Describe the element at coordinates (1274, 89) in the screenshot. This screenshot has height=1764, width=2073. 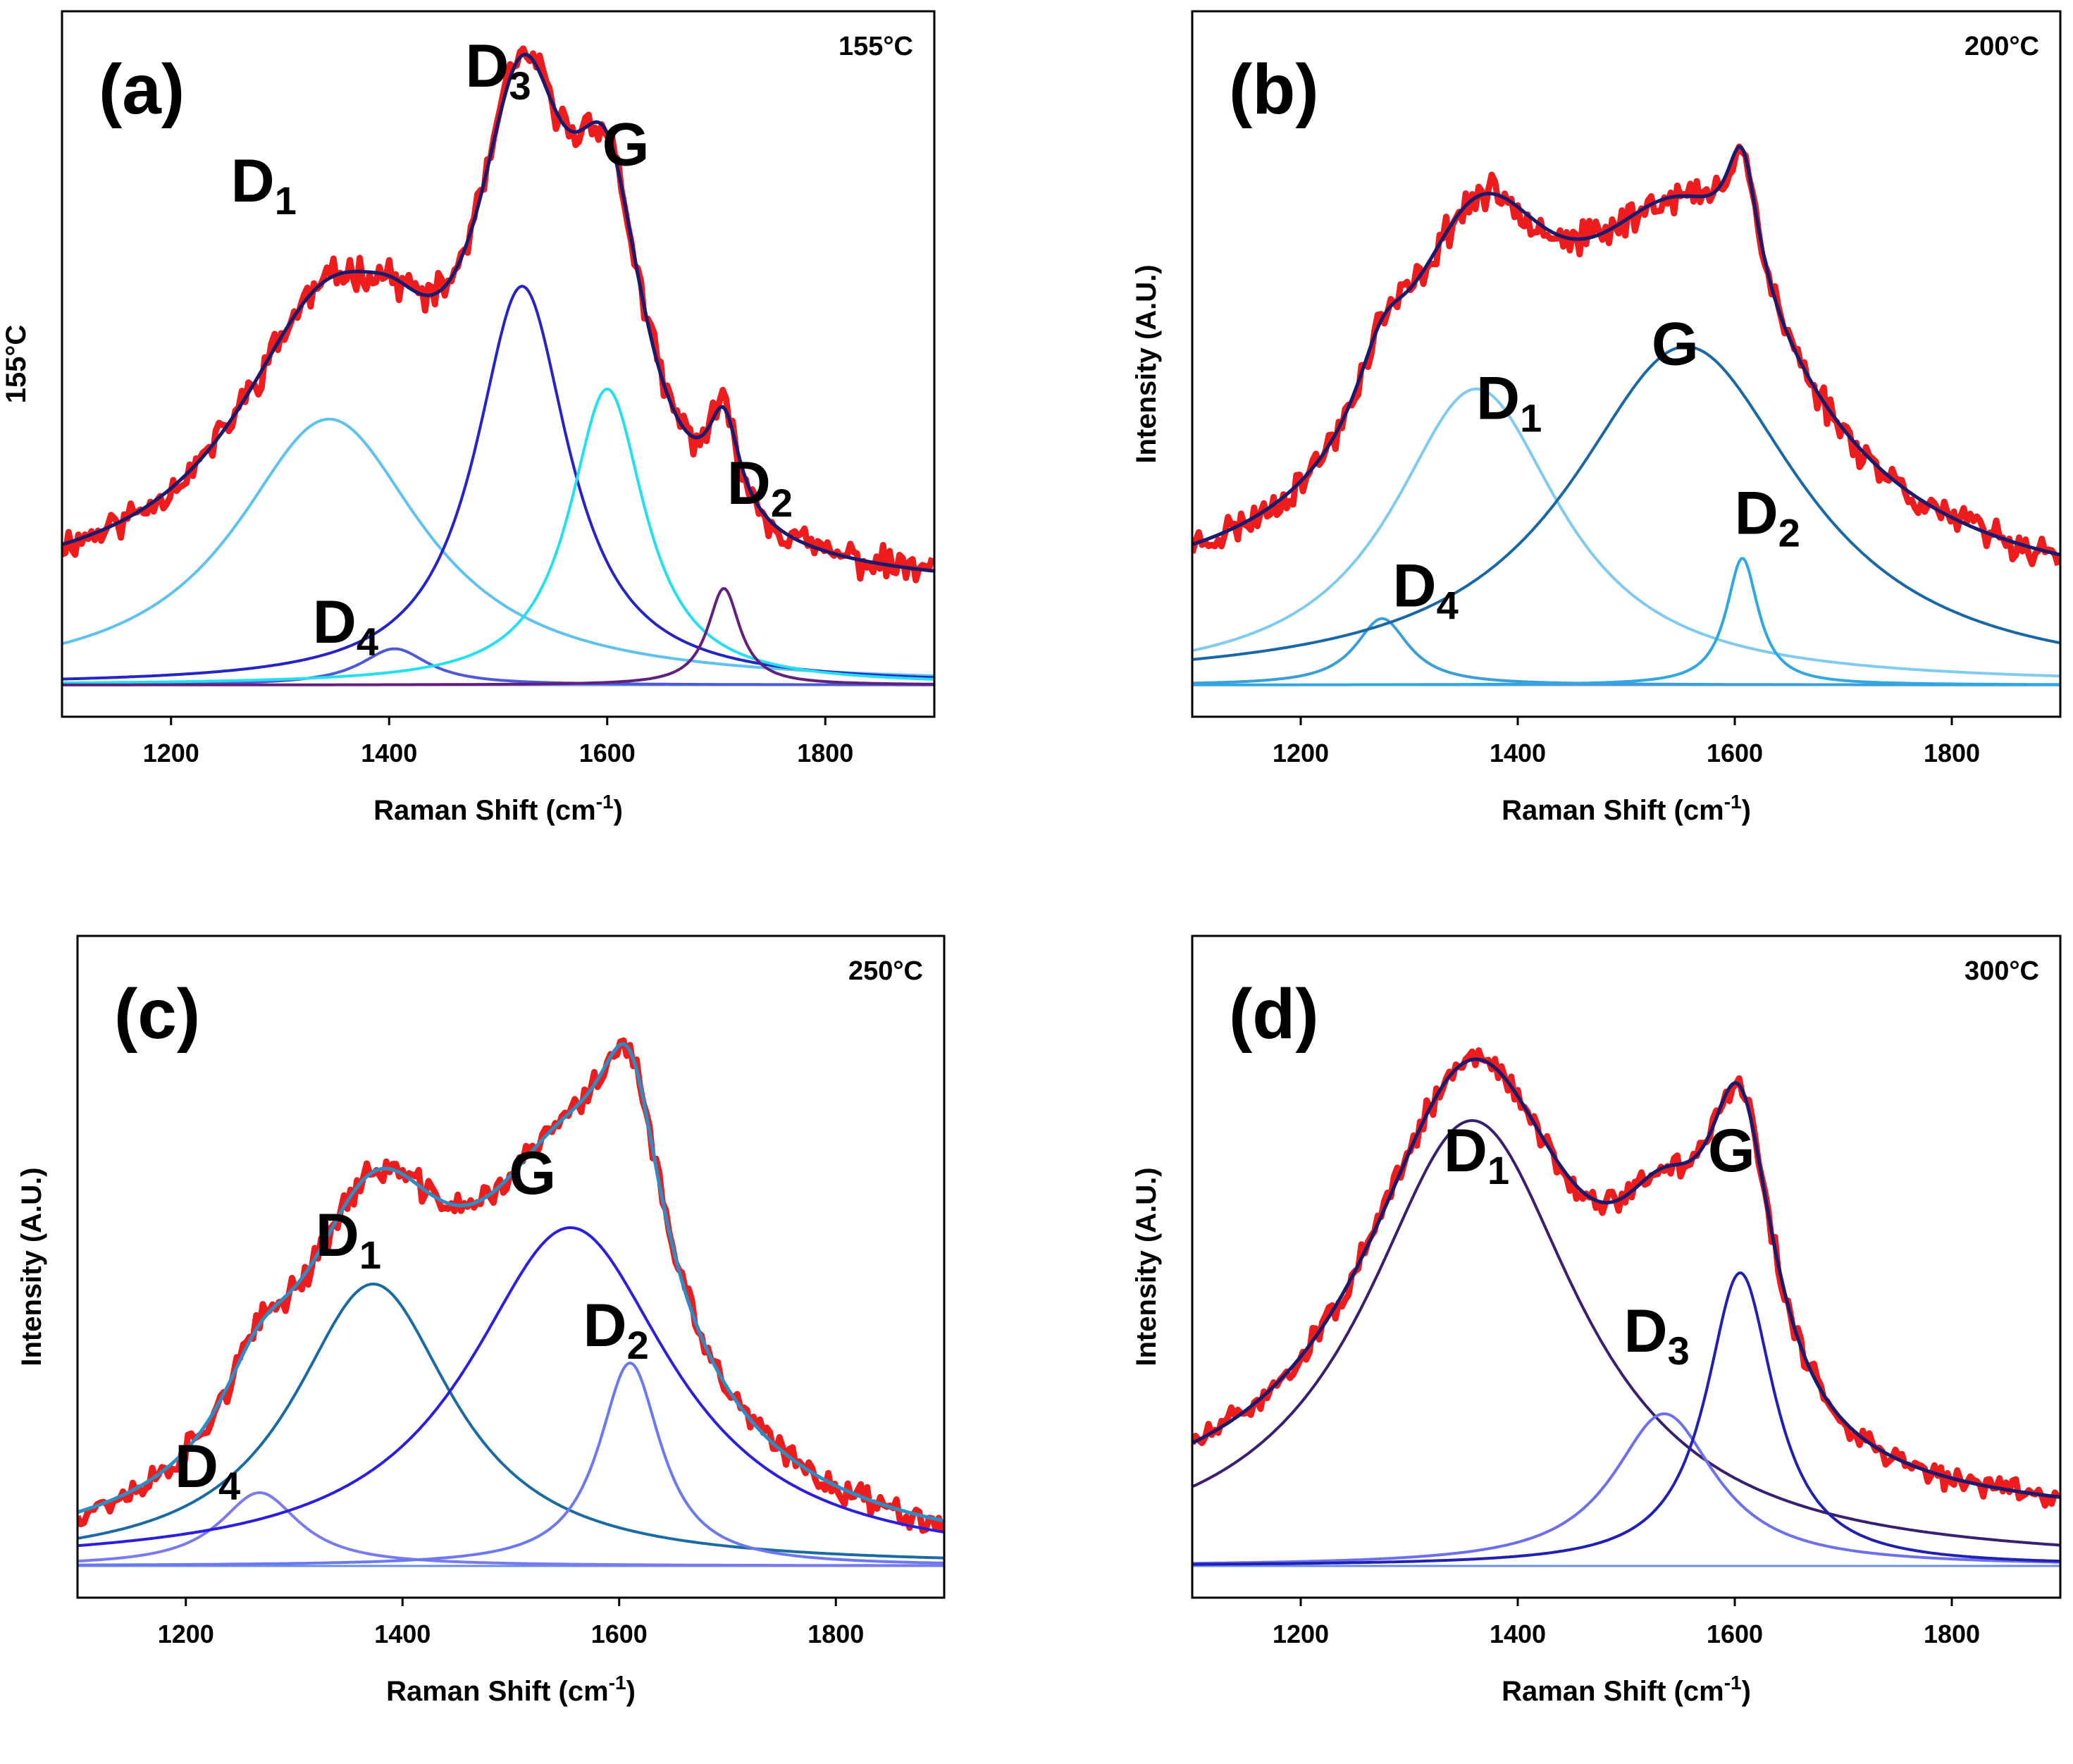
I see `panel-label: (b)` at that location.